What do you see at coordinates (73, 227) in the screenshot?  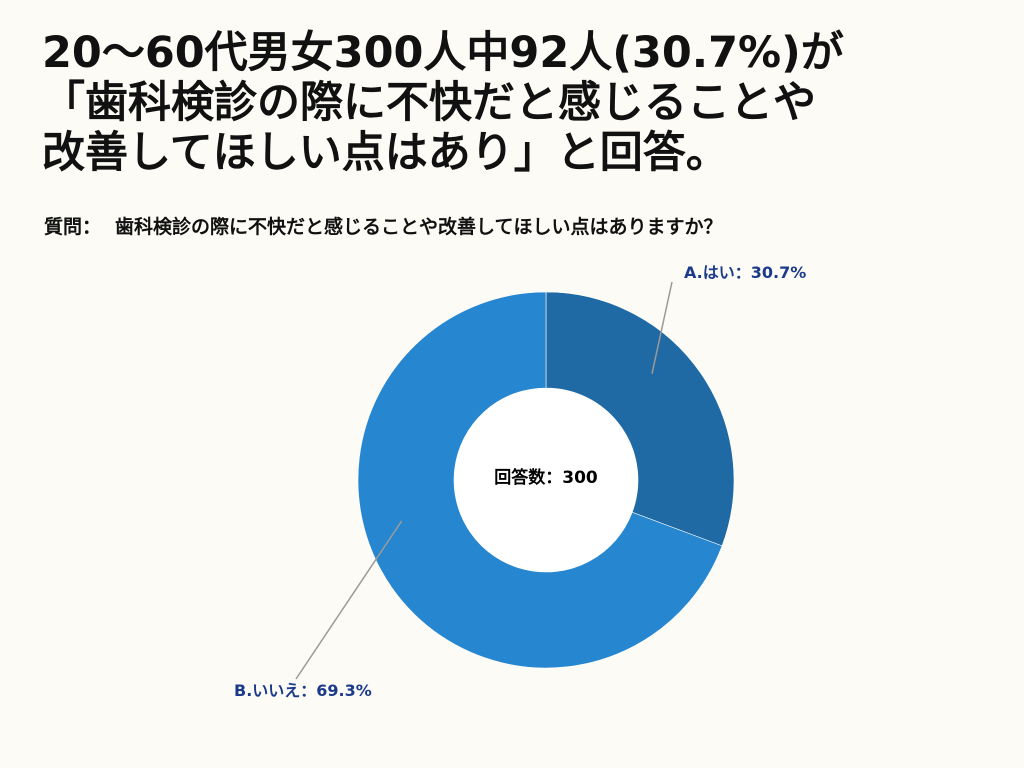 I see `question-prefix: 質問：` at bounding box center [73, 227].